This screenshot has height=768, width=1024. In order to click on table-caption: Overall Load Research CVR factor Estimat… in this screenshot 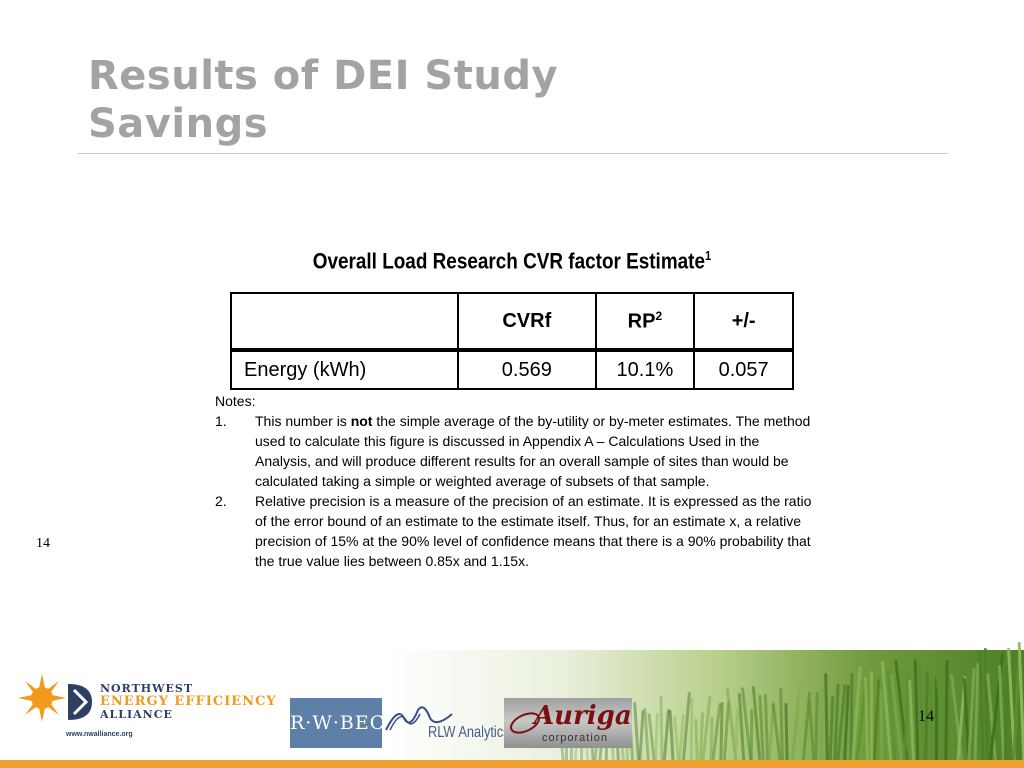, I will do `click(511, 261)`.